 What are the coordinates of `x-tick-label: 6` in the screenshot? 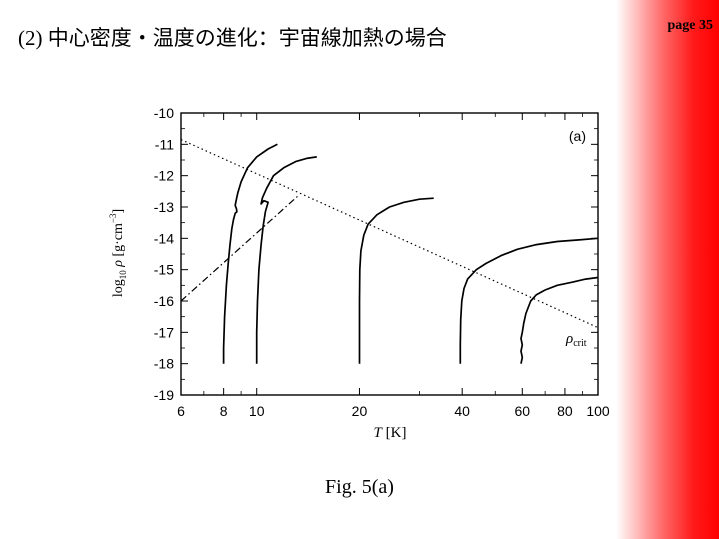 It's located at (181, 411).